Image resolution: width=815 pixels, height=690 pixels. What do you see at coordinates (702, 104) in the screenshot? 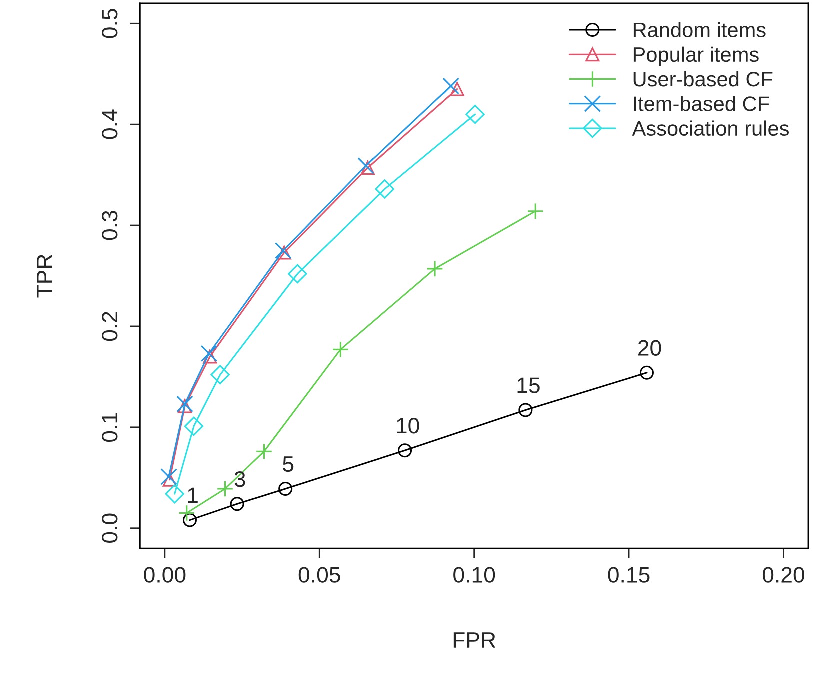
I see `legend-label: Item-based CF` at bounding box center [702, 104].